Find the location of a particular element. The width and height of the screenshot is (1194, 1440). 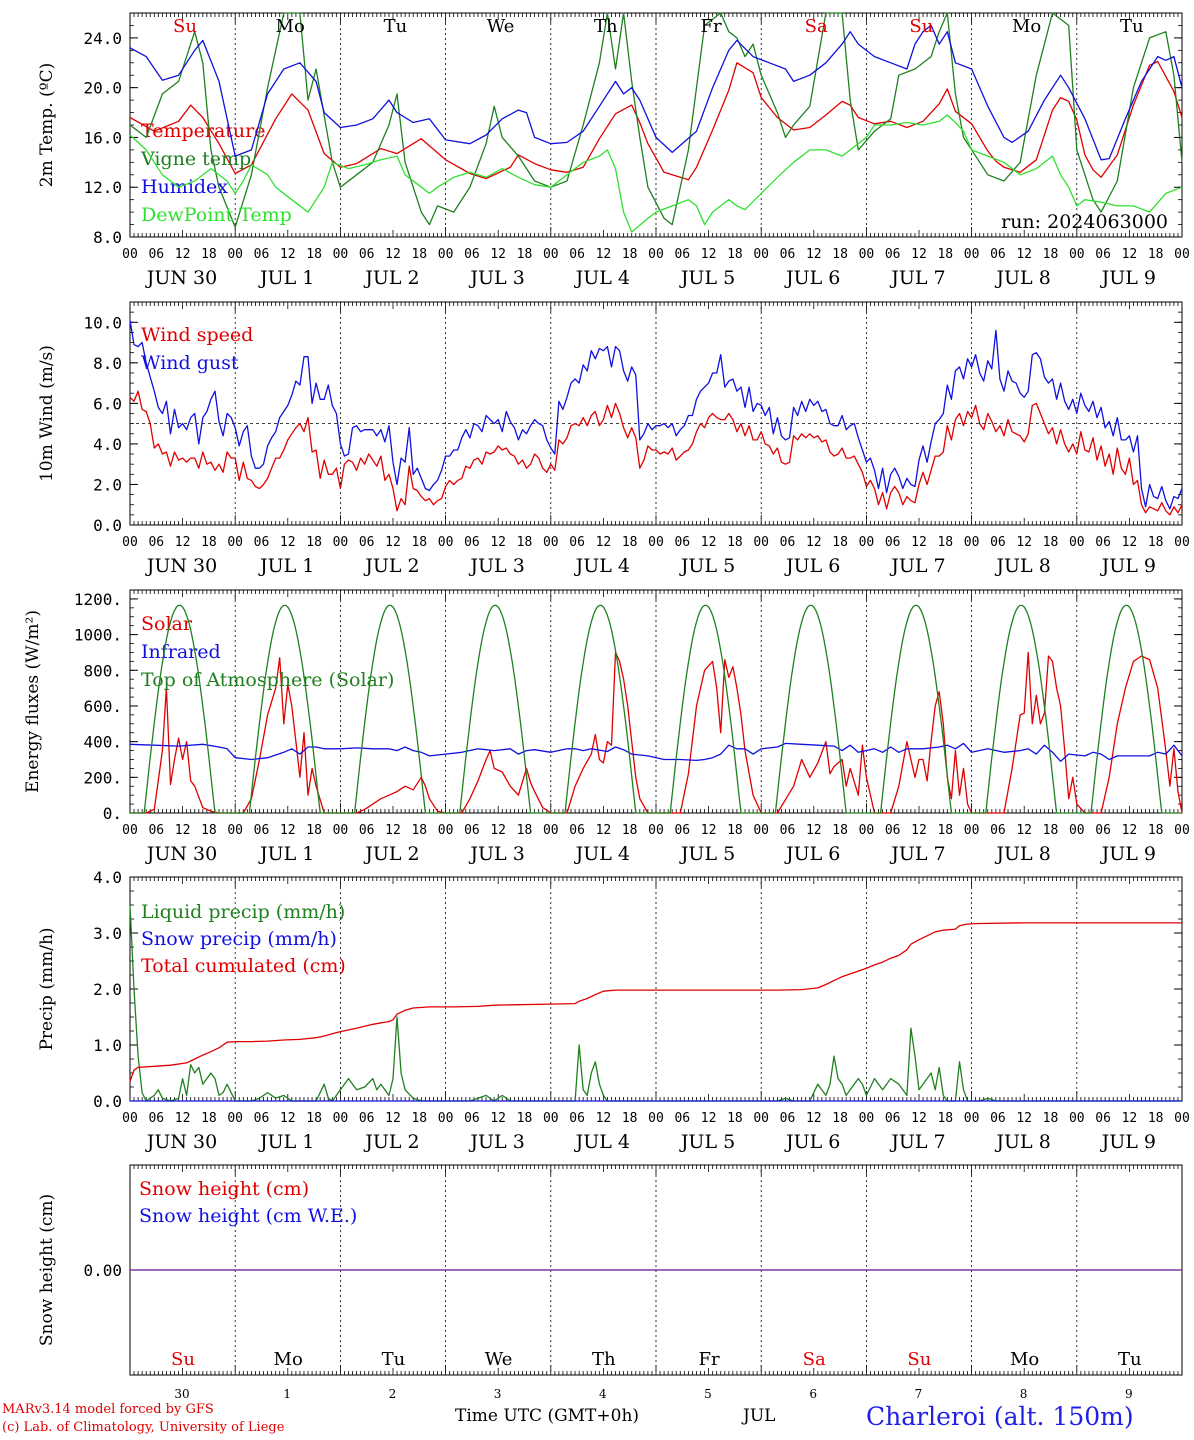

date-label: JUL 7 is located at coordinates (917, 278).